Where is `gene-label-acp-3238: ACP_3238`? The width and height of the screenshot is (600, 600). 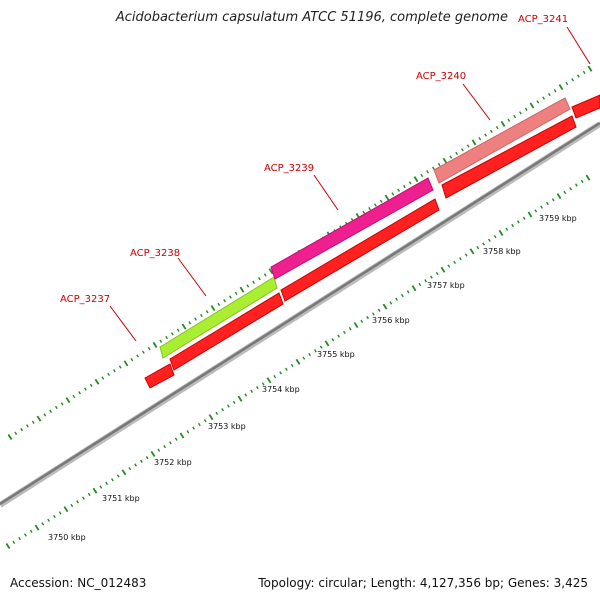 gene-label-acp-3238: ACP_3238 is located at coordinates (155, 253).